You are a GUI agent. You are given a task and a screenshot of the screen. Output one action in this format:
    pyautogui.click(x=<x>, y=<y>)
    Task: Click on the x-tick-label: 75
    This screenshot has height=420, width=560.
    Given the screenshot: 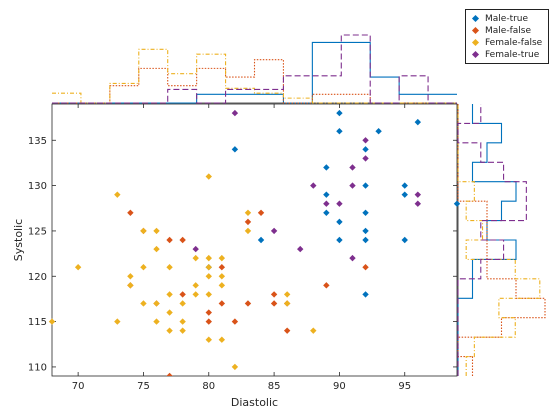 What is the action you would take?
    pyautogui.click(x=143, y=386)
    